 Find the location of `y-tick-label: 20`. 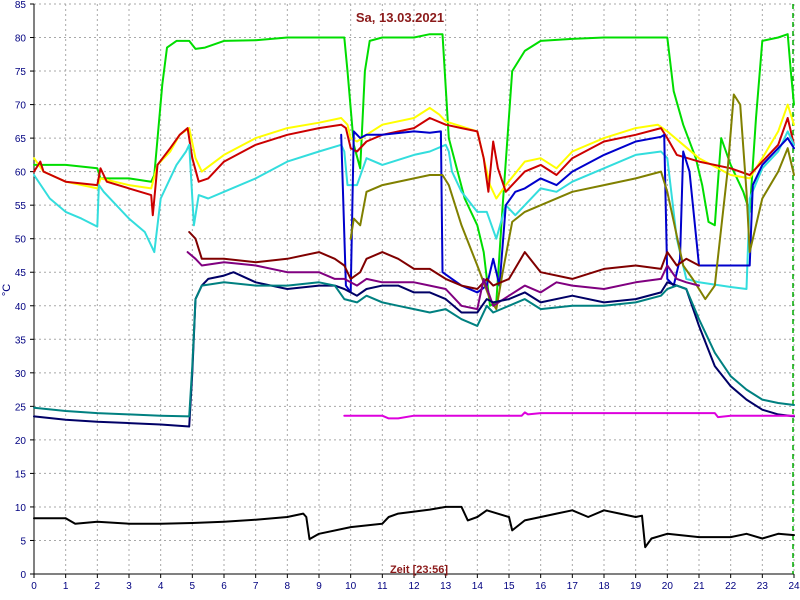

y-tick-label: 20 is located at coordinates (21, 441).